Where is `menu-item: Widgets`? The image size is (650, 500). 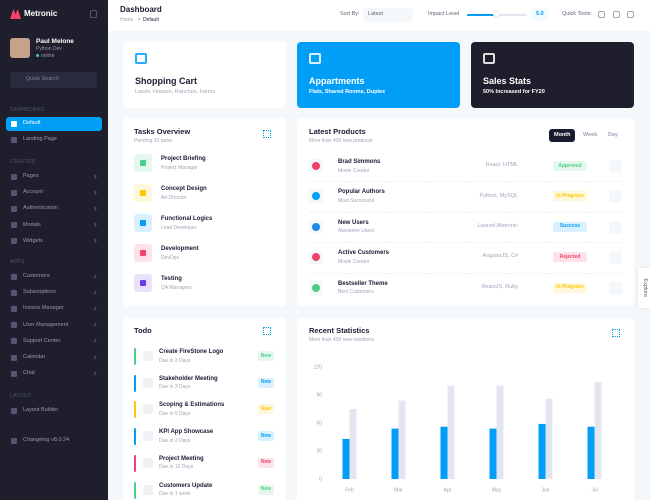
menu-item: Widgets is located at coordinates (33, 240).